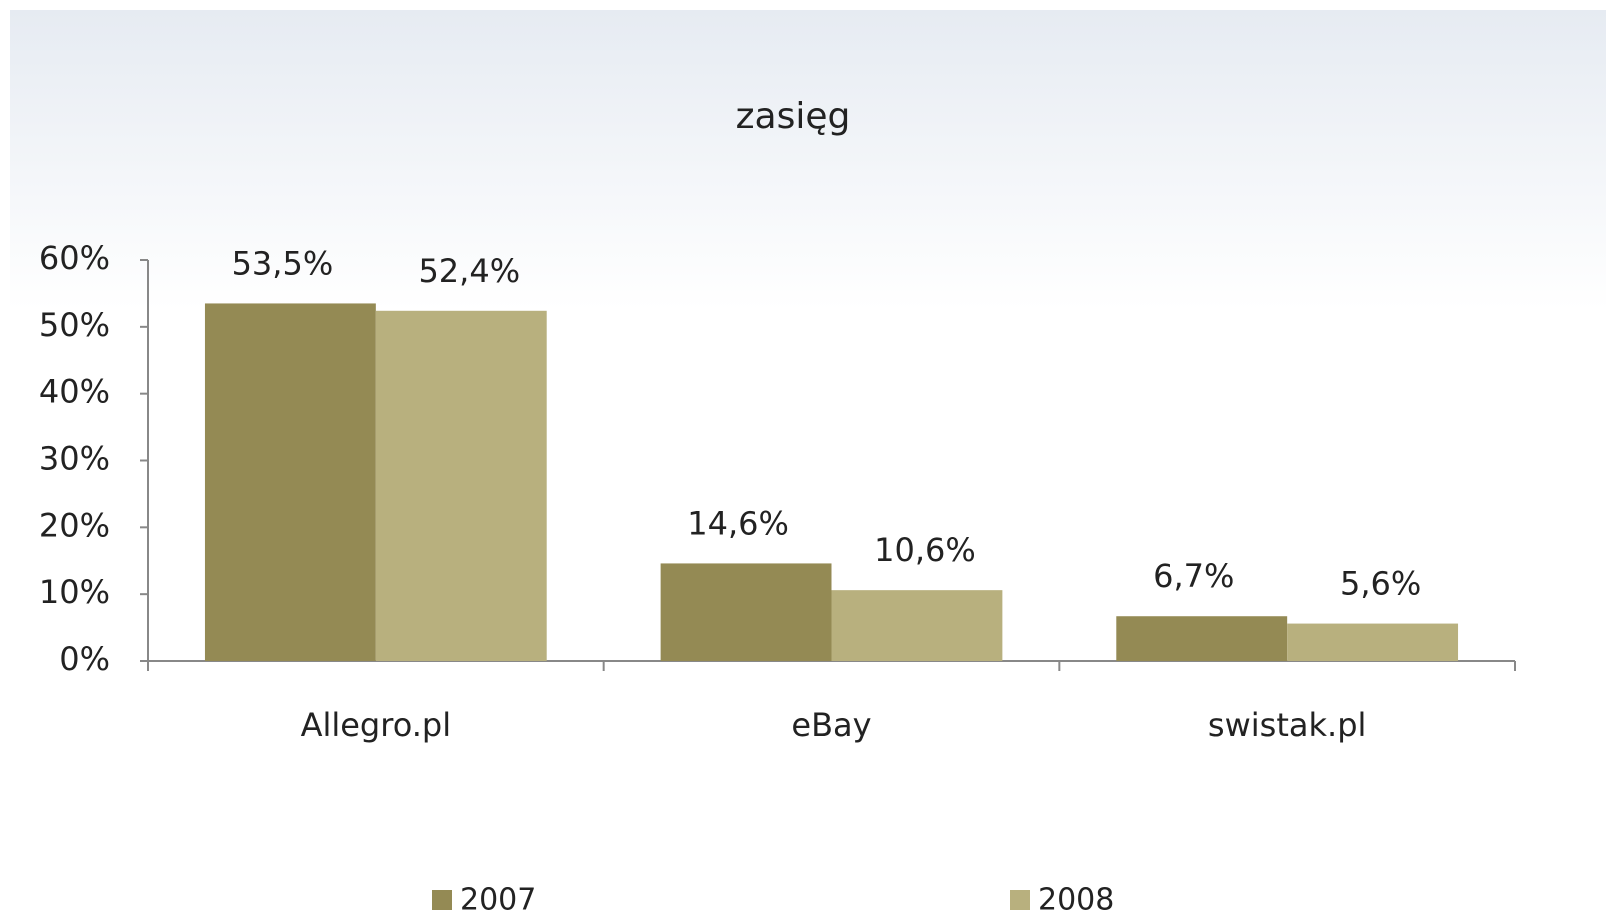  What do you see at coordinates (738, 523) in the screenshot?
I see `data-label: 14,6%` at bounding box center [738, 523].